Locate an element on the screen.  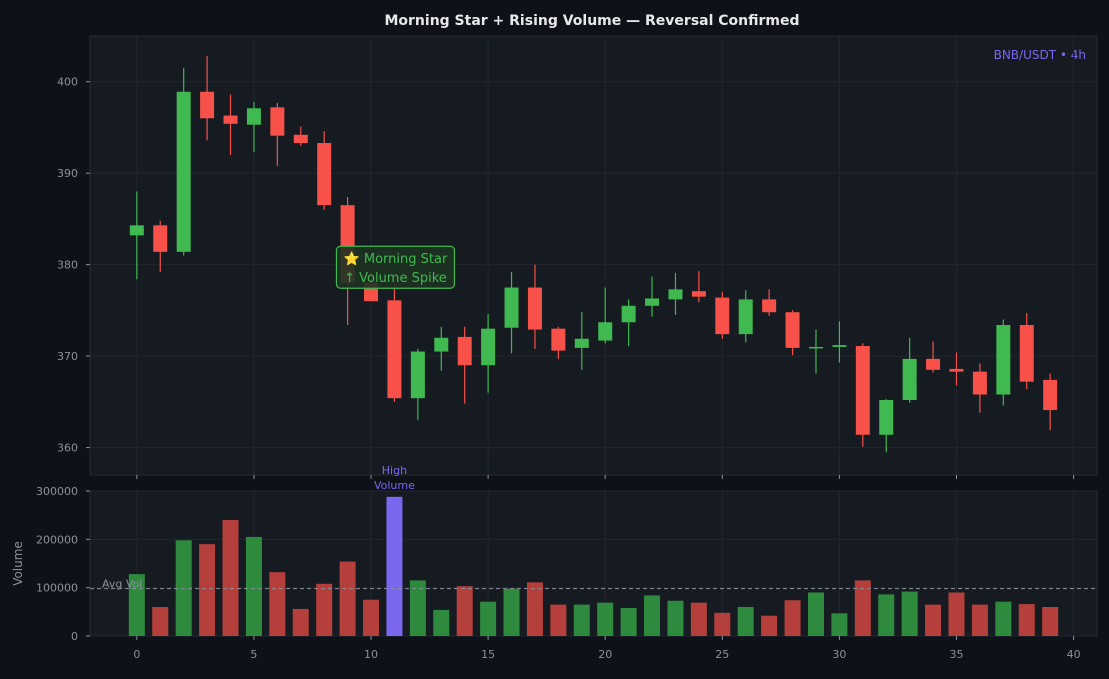
volume-tick-label-y: 300000 is located at coordinates (57, 491).